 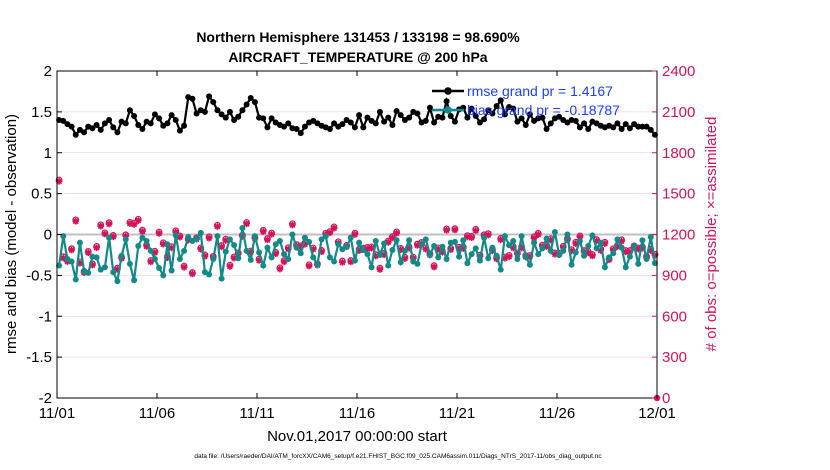 What do you see at coordinates (39, 275) in the screenshot?
I see `y-left-tick-label: -0.5` at bounding box center [39, 275].